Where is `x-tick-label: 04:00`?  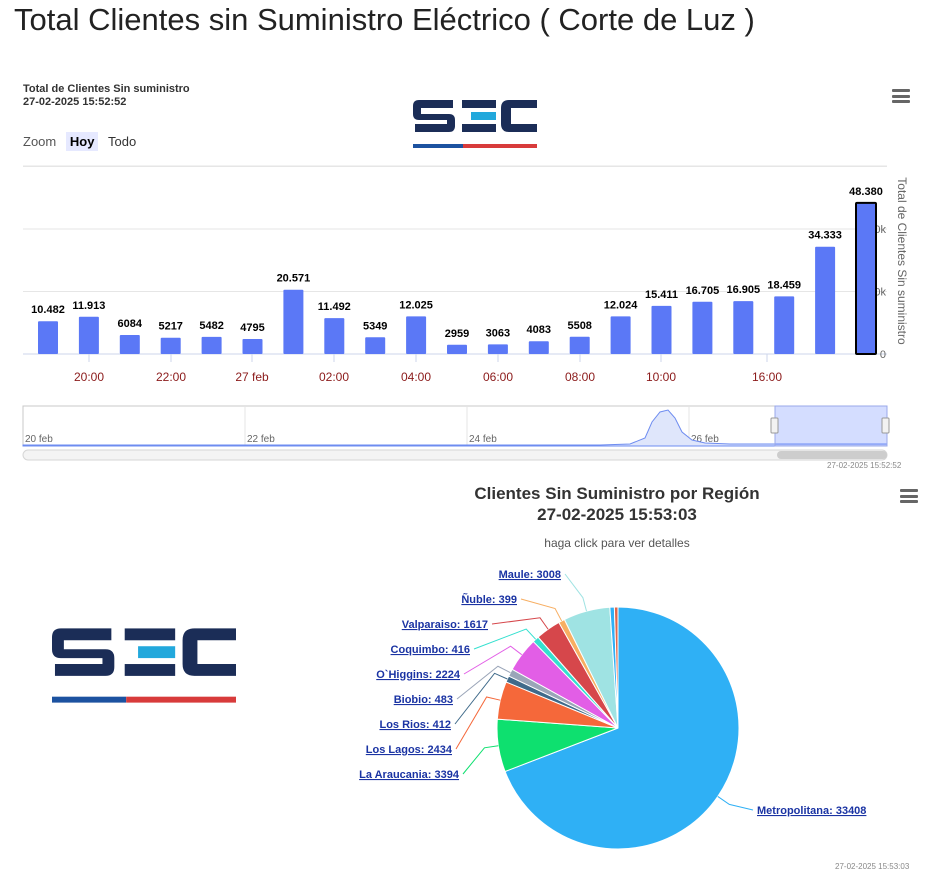
x-tick-label: 04:00 is located at coordinates (416, 377).